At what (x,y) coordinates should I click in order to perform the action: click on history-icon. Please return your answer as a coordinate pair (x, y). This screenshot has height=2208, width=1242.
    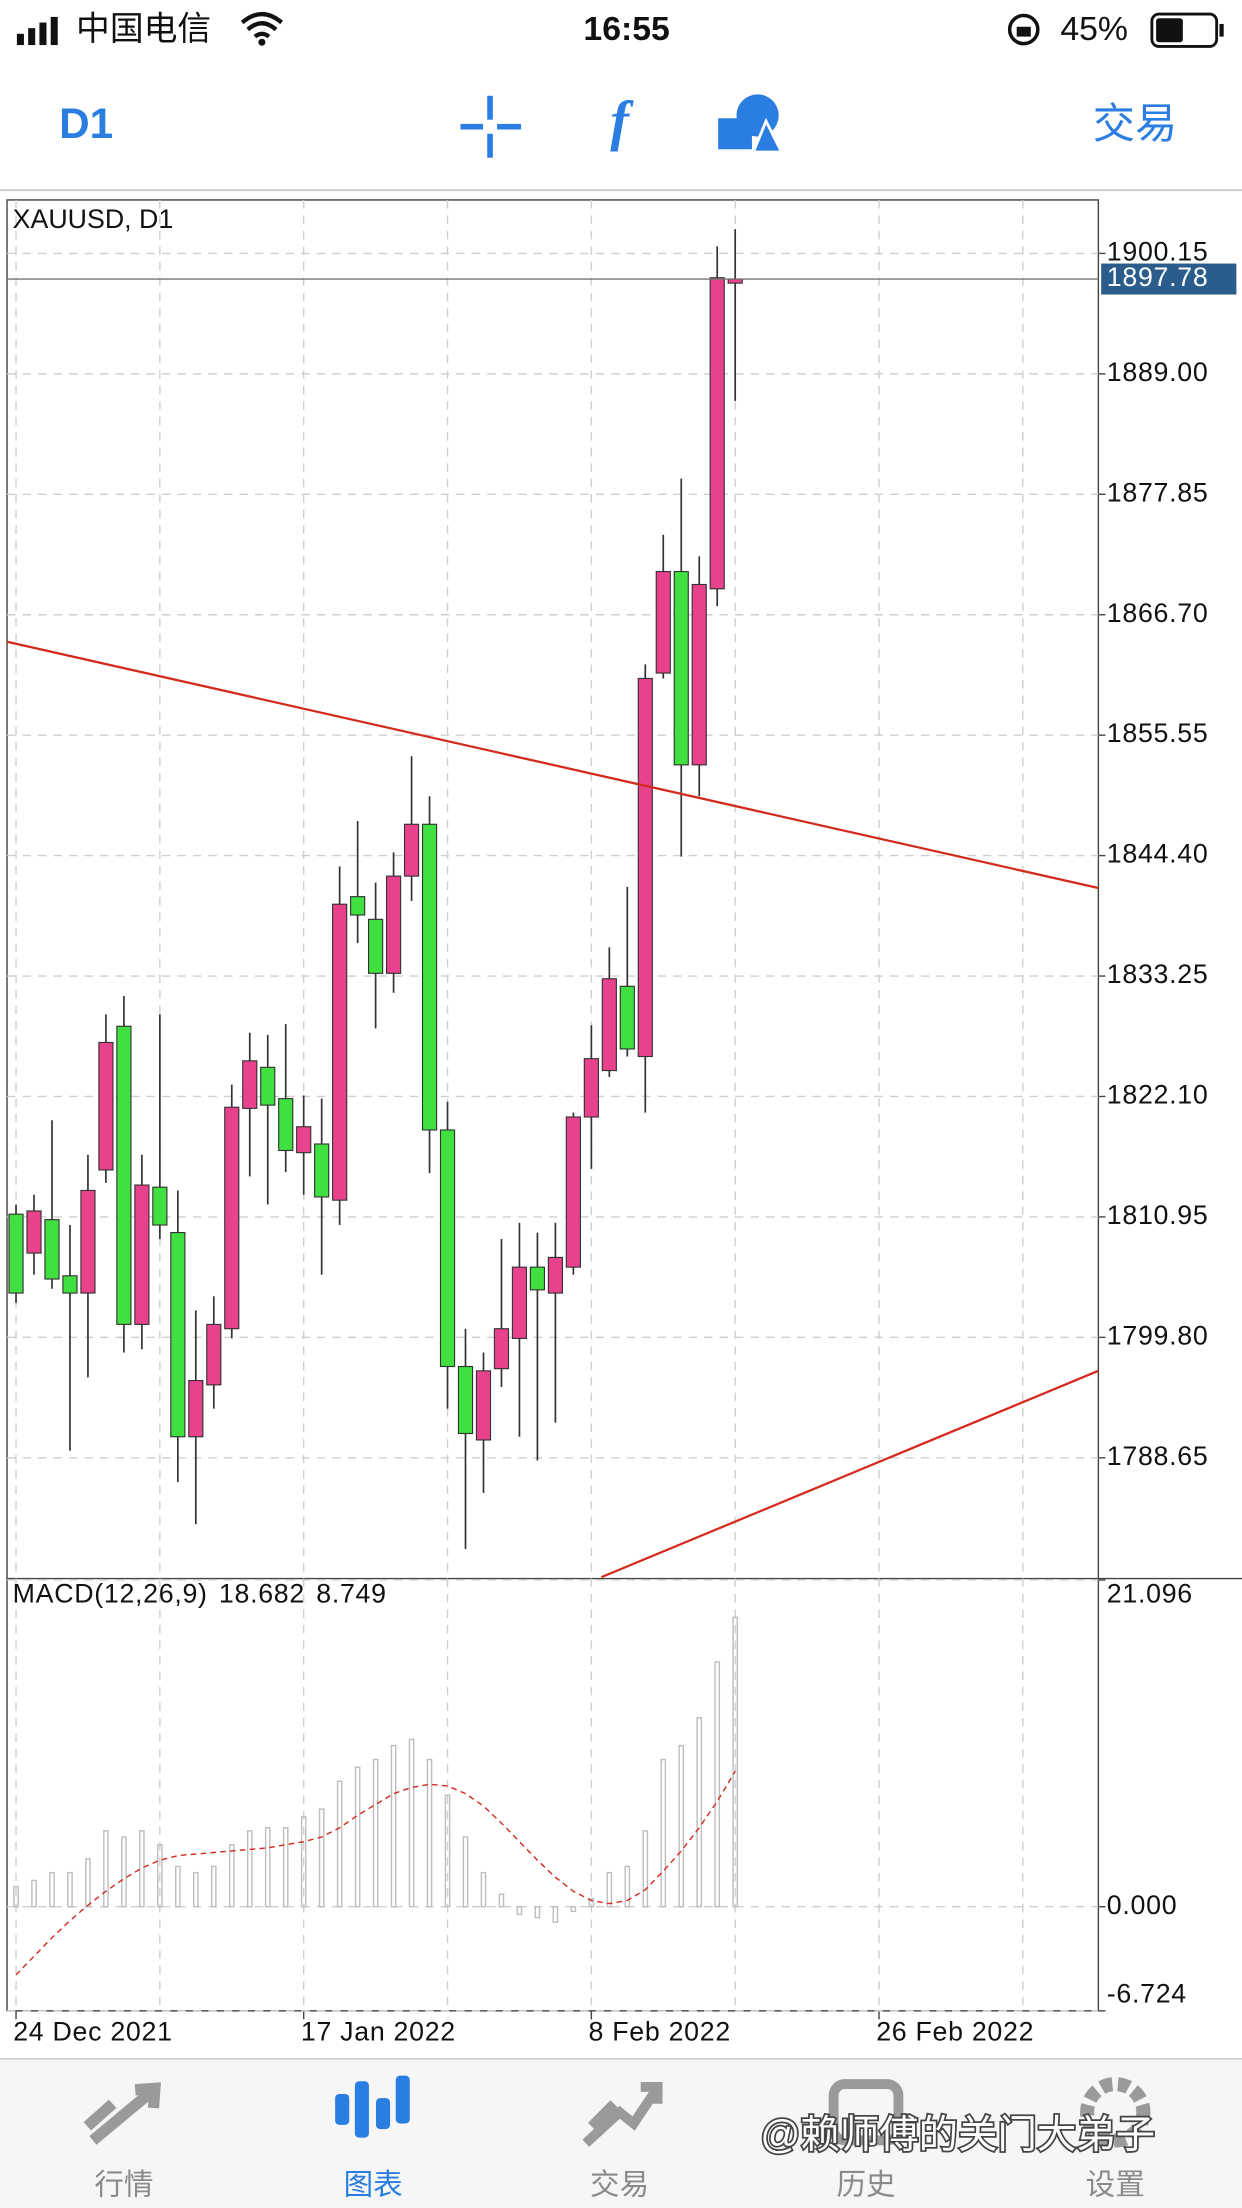
    Looking at the image, I should click on (866, 2112).